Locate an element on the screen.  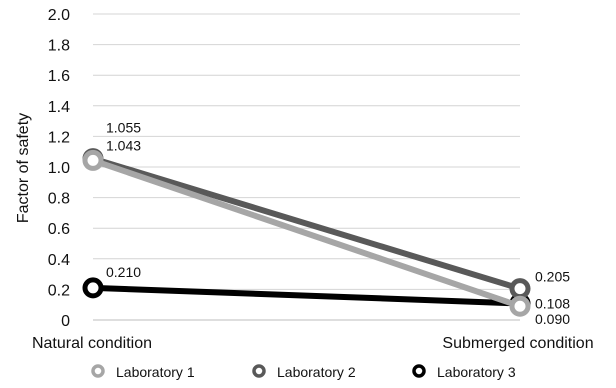
legend: Laboratory 1 Laboratory 2 Laboratory 3 is located at coordinates (303, 372).